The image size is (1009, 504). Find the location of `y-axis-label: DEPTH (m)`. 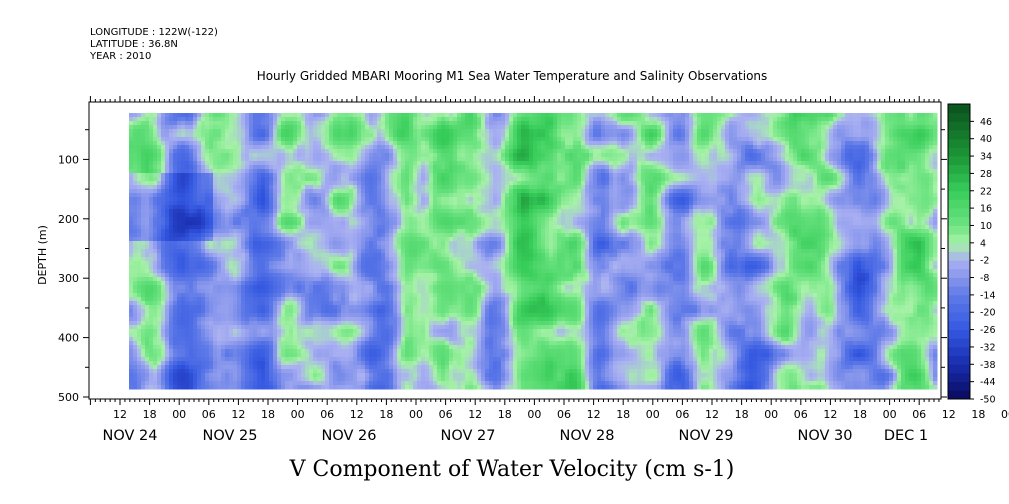

y-axis-label: DEPTH (m) is located at coordinates (42, 255).